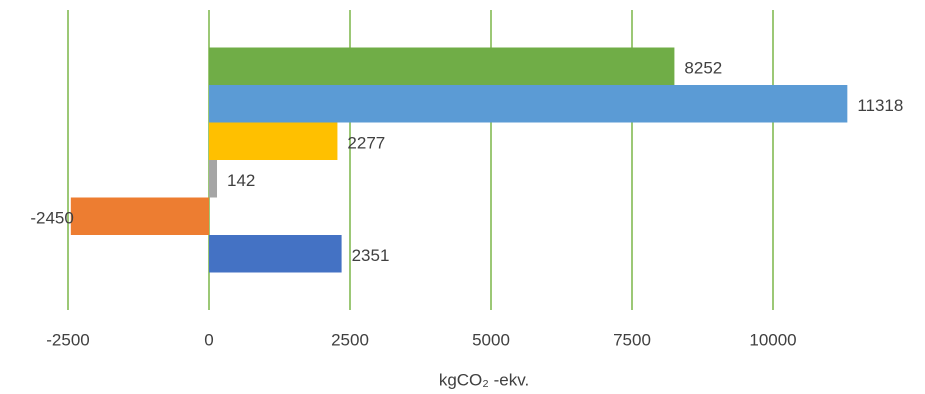 The height and width of the screenshot is (394, 925). What do you see at coordinates (772, 339) in the screenshot?
I see `x-tick-label: 10000` at bounding box center [772, 339].